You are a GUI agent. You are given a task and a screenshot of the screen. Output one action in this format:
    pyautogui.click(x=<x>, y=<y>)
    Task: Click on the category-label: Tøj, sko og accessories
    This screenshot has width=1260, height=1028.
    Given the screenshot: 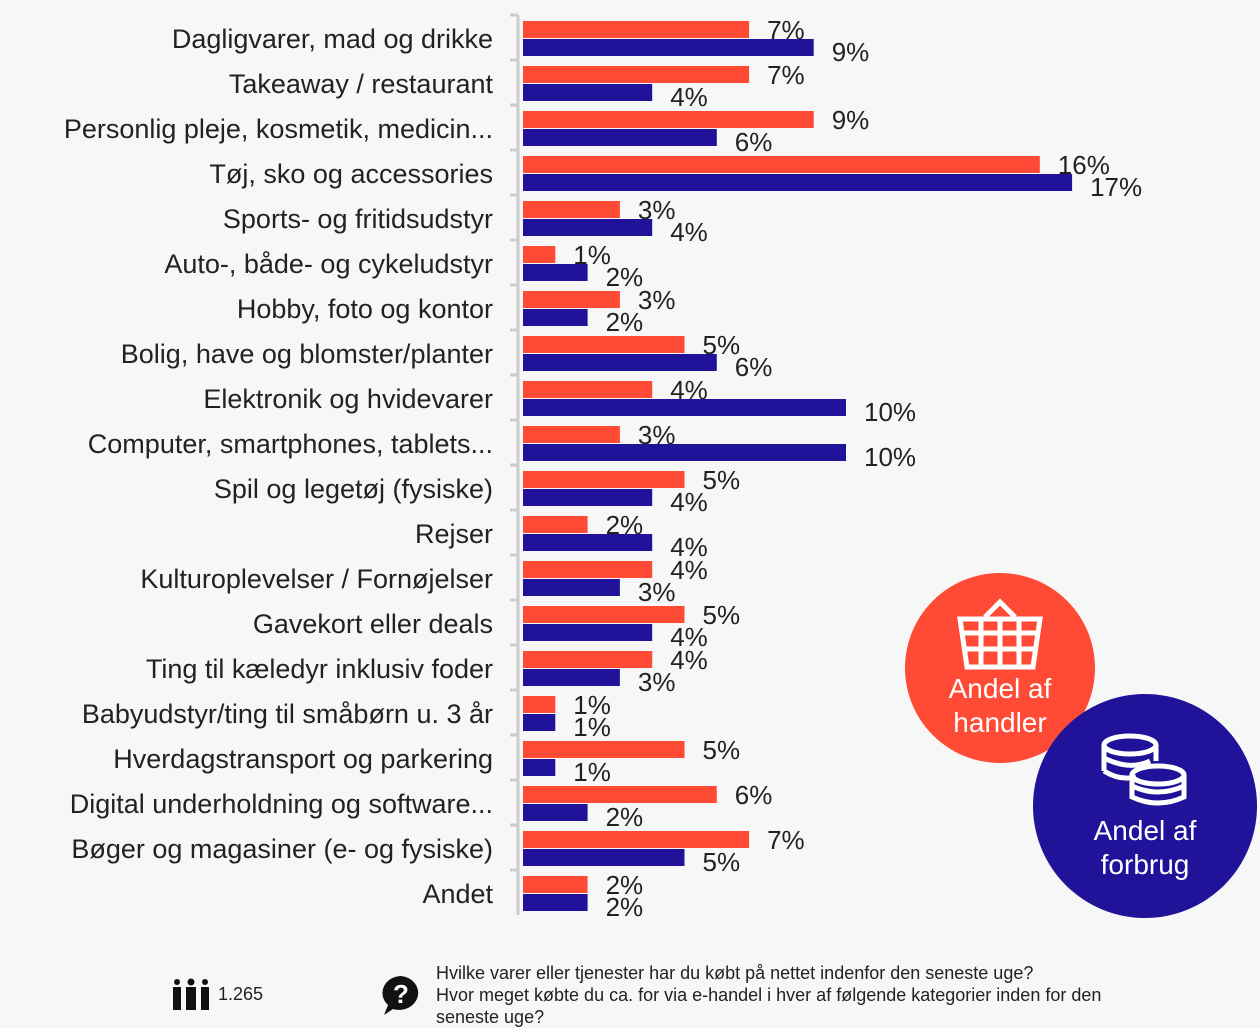 What is the action you would take?
    pyautogui.click(x=351, y=174)
    